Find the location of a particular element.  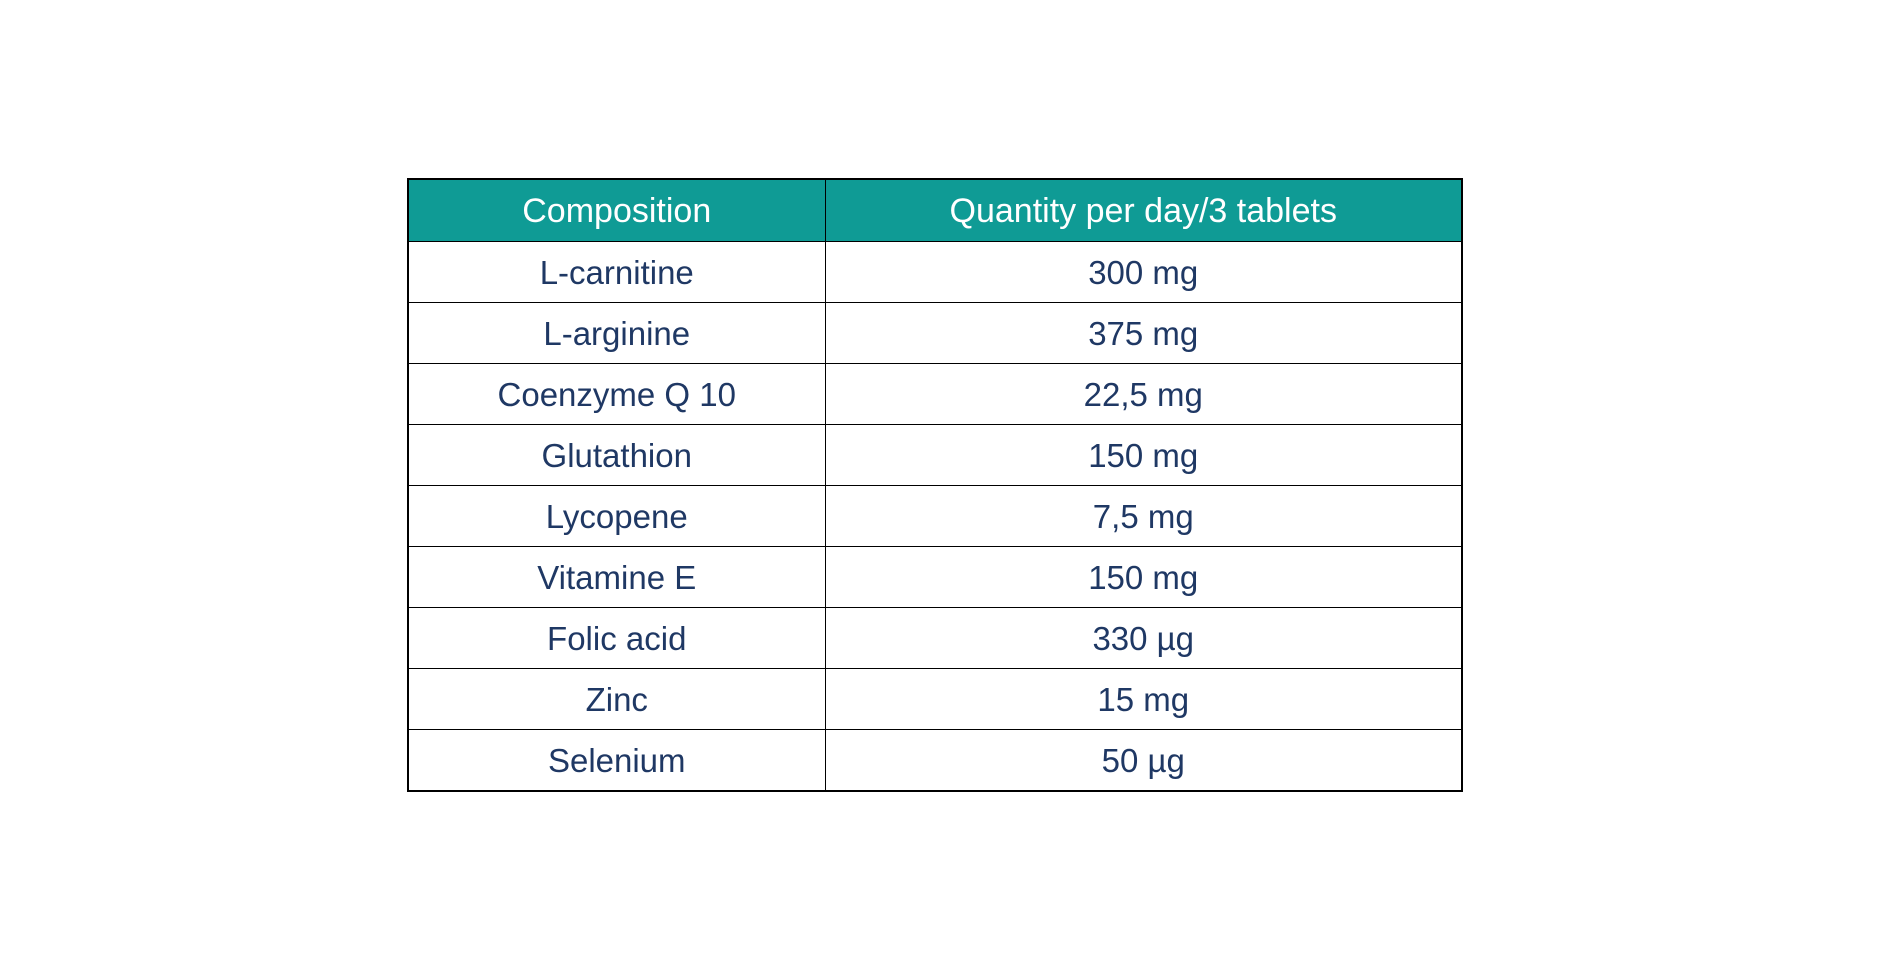

composition-cell: Lycopene is located at coordinates (616, 516).